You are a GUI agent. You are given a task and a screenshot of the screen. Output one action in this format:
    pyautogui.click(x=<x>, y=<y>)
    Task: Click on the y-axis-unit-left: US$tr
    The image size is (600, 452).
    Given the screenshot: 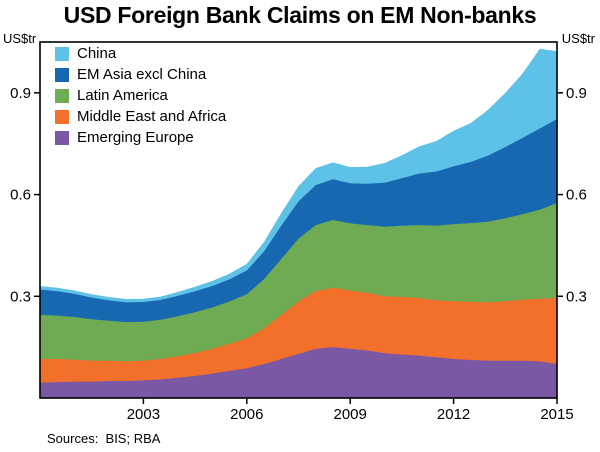 What is the action you would take?
    pyautogui.click(x=20, y=38)
    